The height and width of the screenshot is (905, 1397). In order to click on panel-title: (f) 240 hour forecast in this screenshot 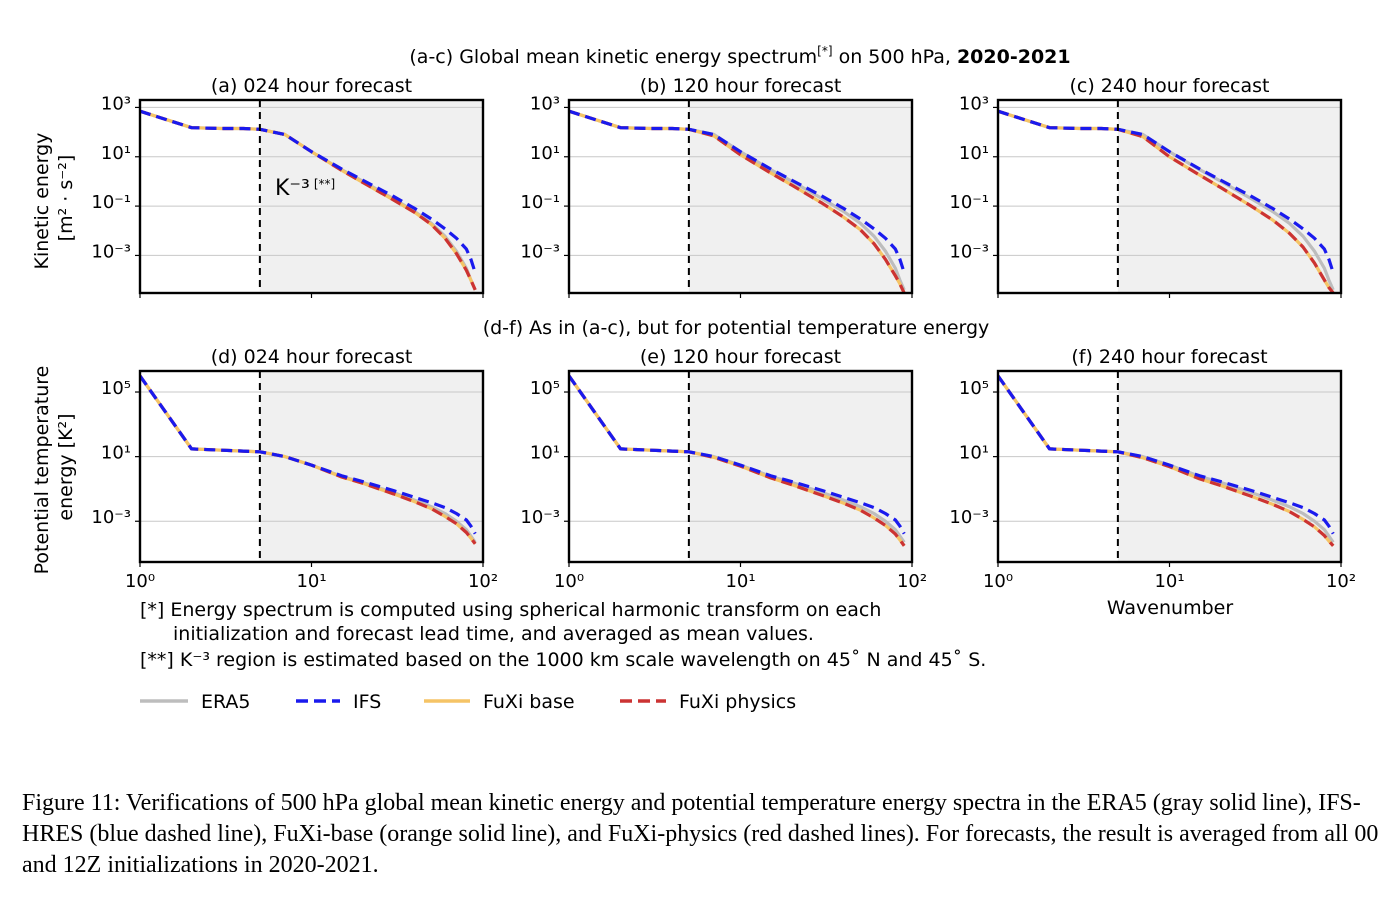, I will do `click(1169, 357)`.